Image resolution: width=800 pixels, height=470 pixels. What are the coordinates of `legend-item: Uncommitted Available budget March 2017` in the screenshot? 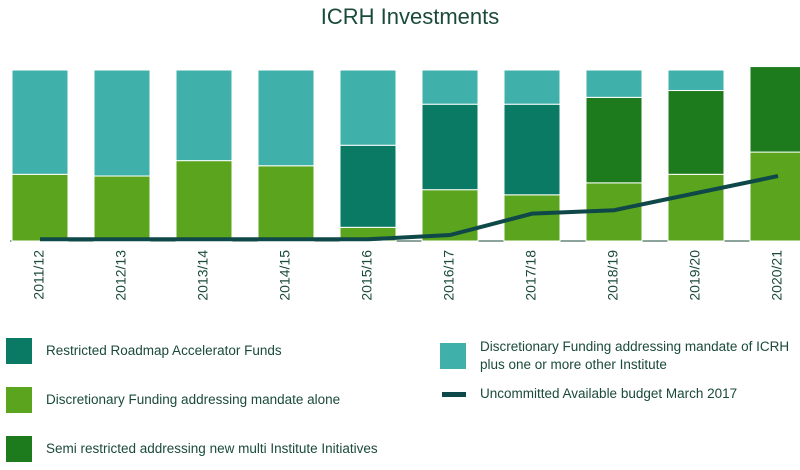 It's located at (588, 394).